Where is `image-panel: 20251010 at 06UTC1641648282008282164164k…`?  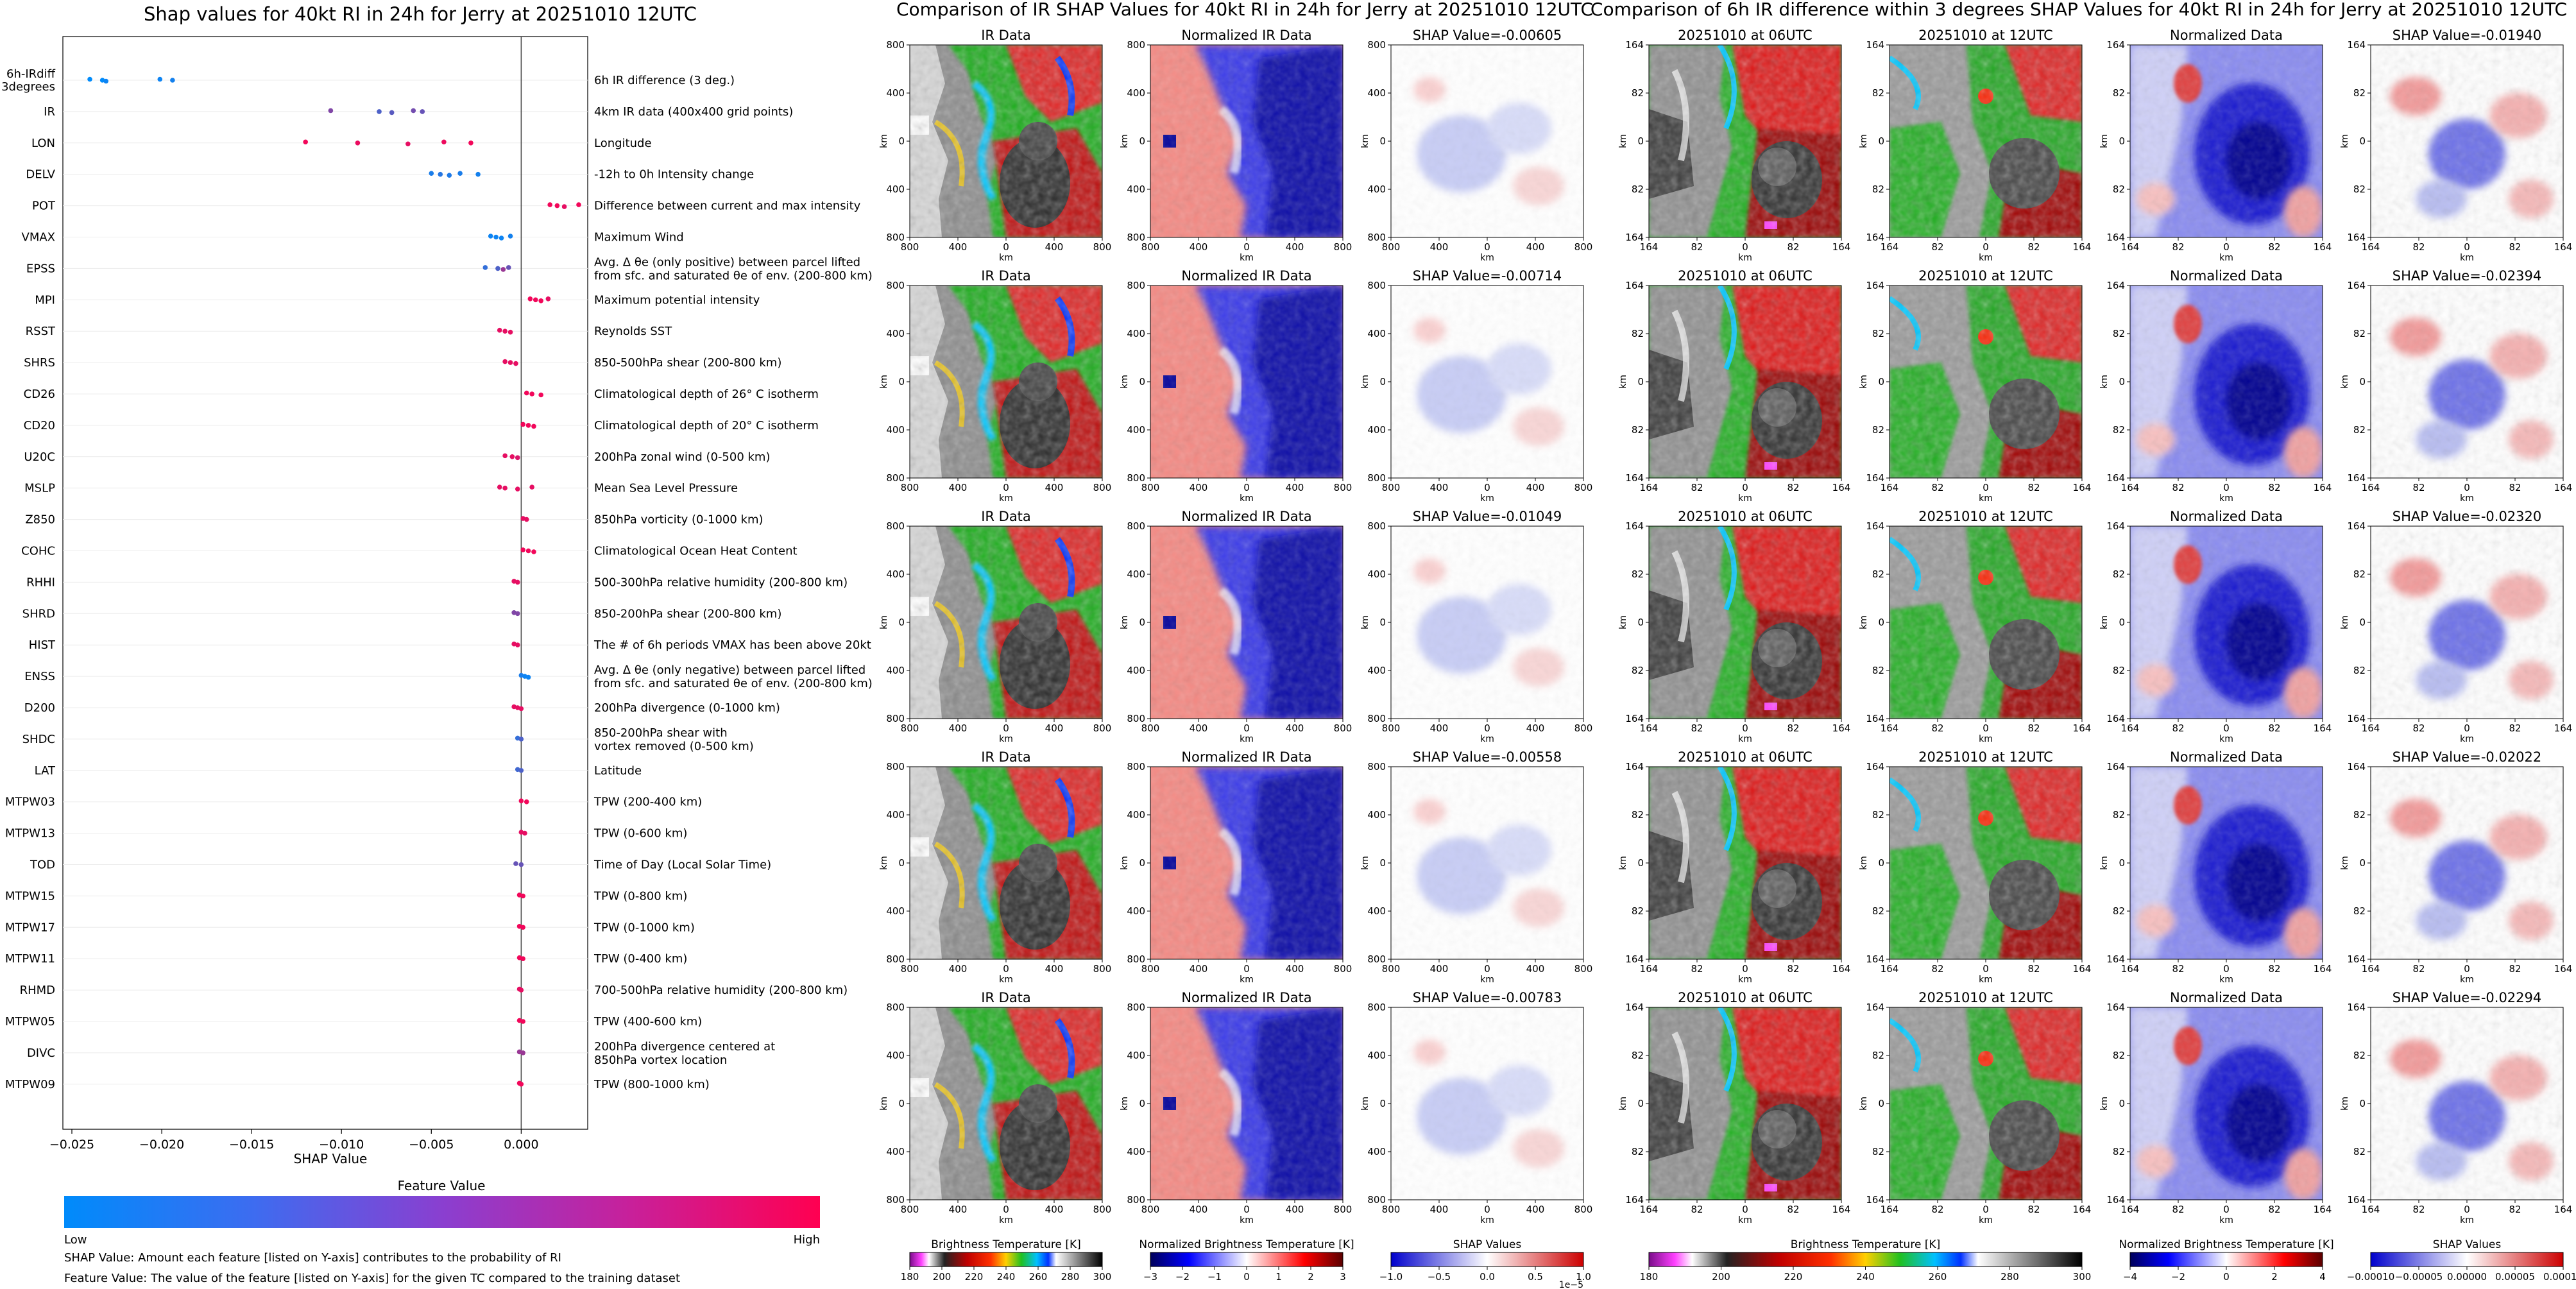
image-panel: 20251010 at 06UTC1641648282008282164164k… is located at coordinates (1734, 145).